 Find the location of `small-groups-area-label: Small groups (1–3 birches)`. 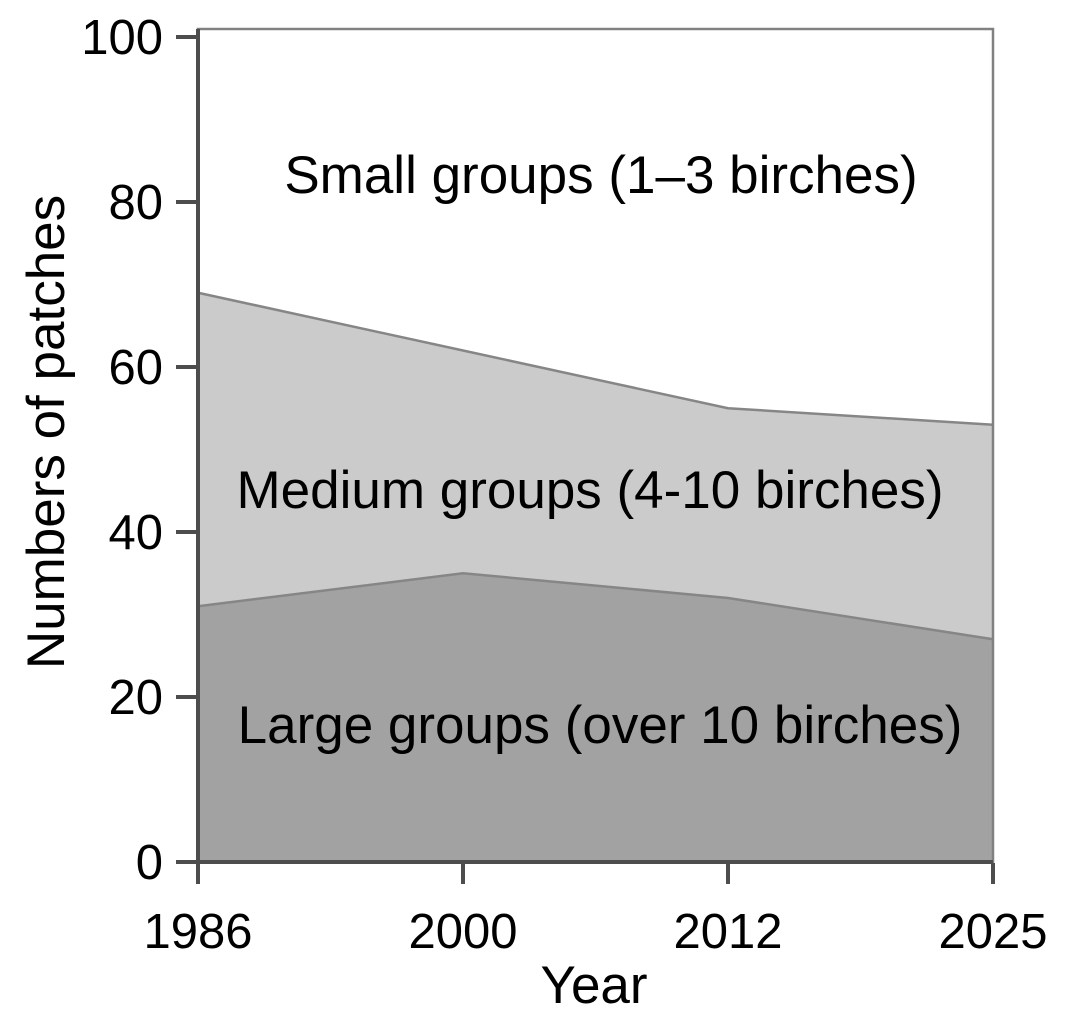

small-groups-area-label: Small groups (1–3 birches) is located at coordinates (600, 175).